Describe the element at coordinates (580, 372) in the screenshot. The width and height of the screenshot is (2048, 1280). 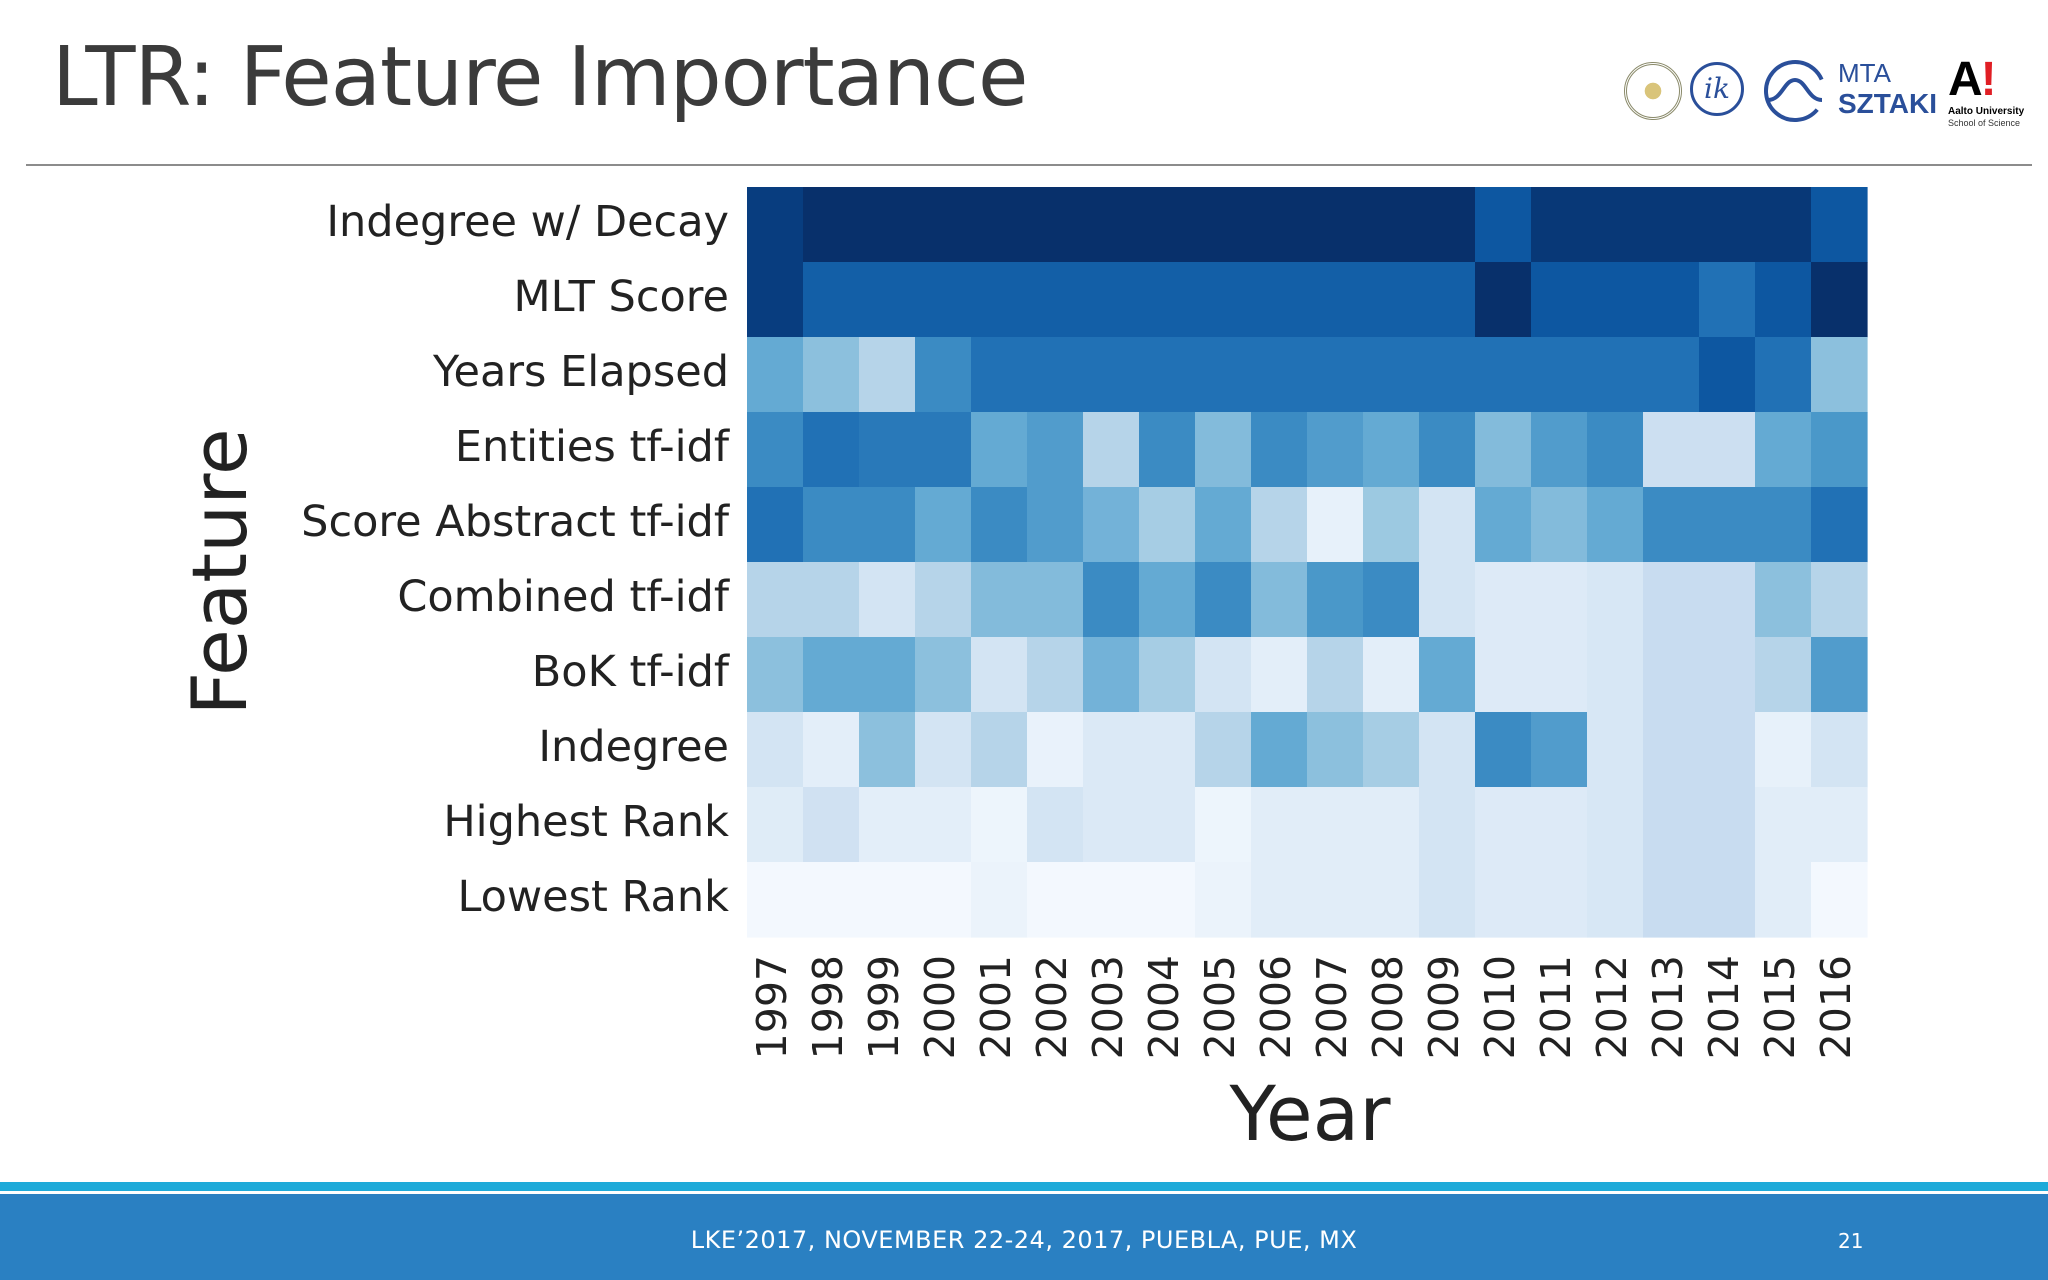
I see `feature-label: Years Elapsed` at that location.